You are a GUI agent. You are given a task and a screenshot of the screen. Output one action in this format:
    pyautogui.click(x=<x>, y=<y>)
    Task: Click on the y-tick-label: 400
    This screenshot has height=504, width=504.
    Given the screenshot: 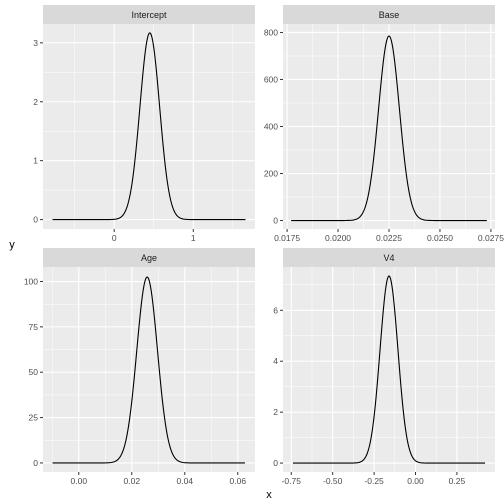 What is the action you would take?
    pyautogui.click(x=271, y=127)
    